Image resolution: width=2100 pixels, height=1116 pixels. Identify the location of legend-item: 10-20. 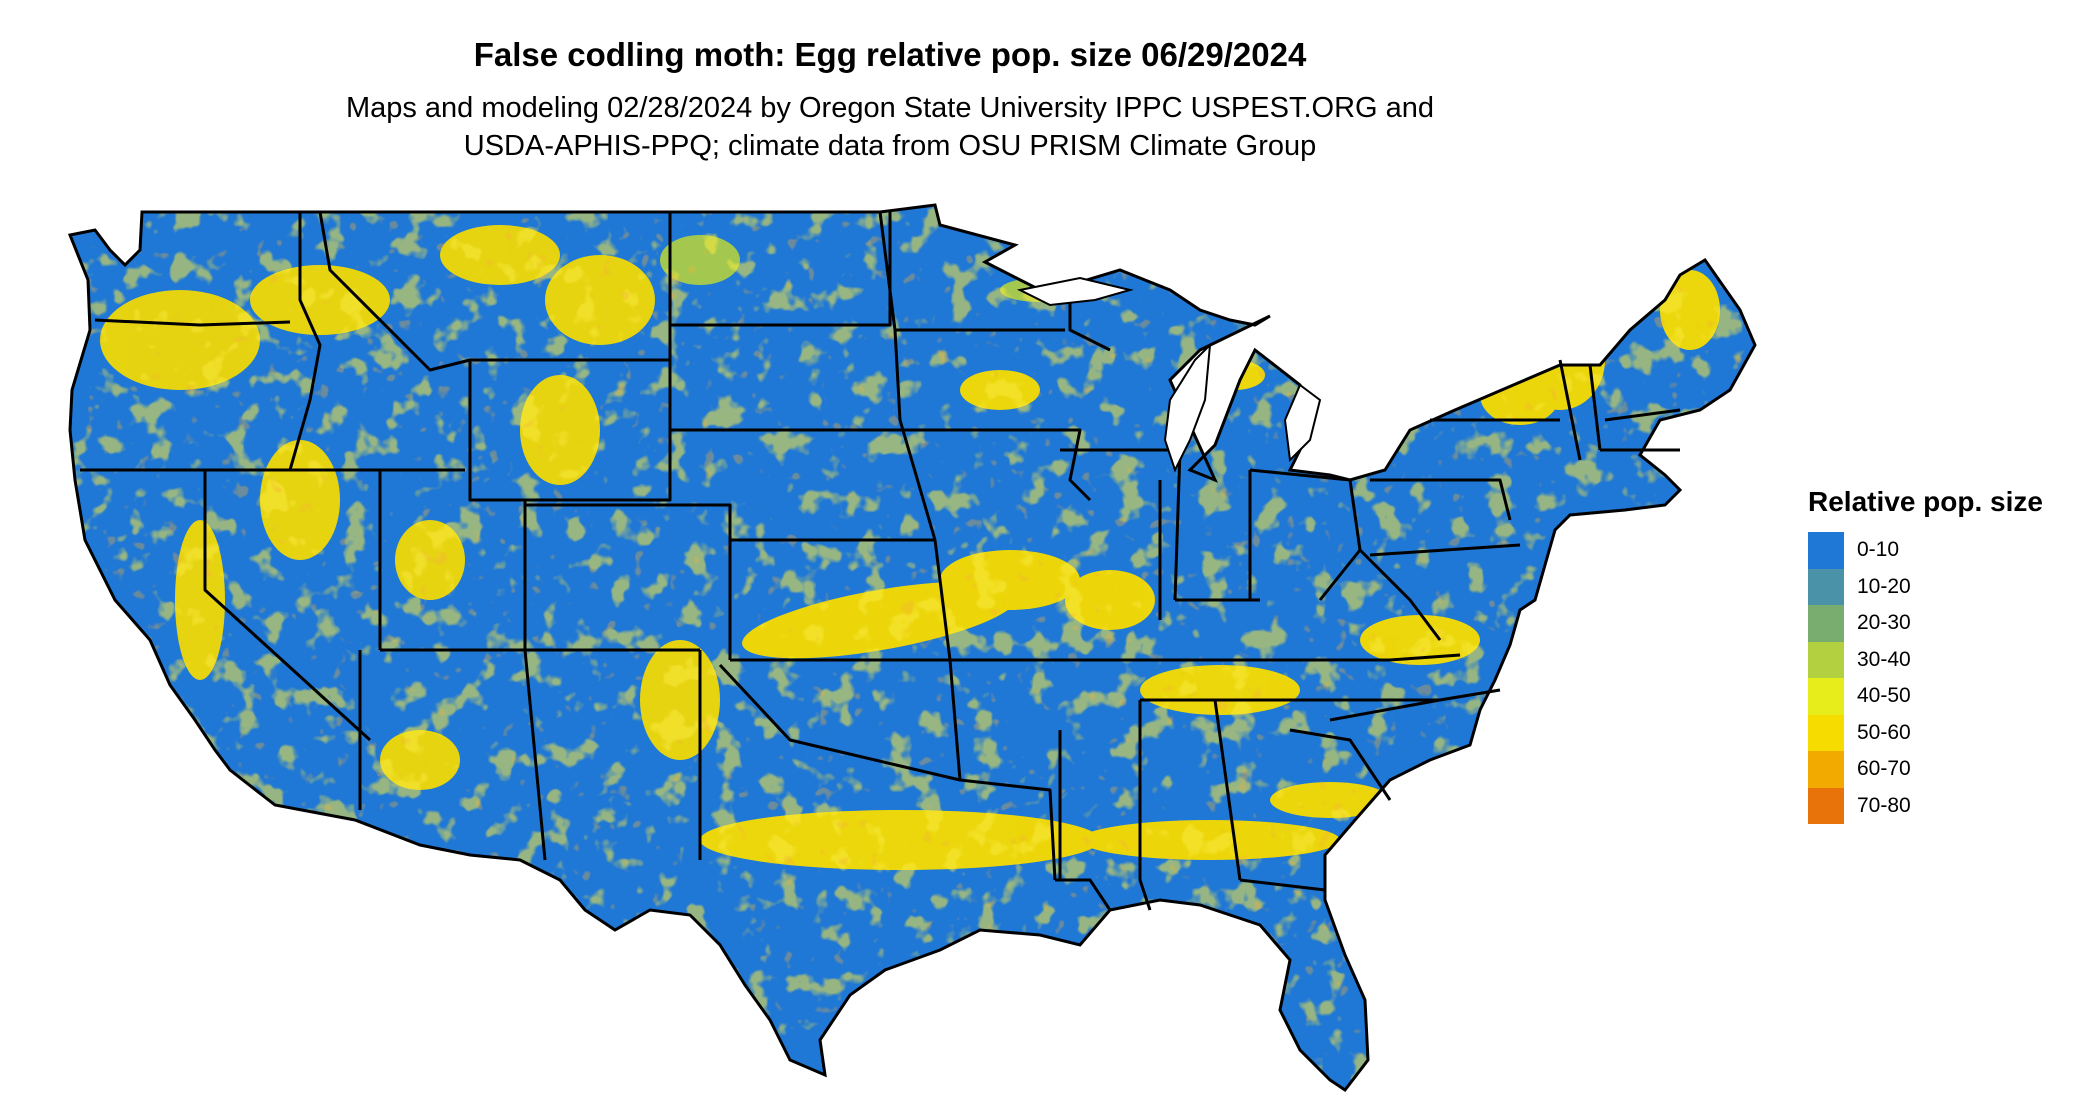
(1925, 586).